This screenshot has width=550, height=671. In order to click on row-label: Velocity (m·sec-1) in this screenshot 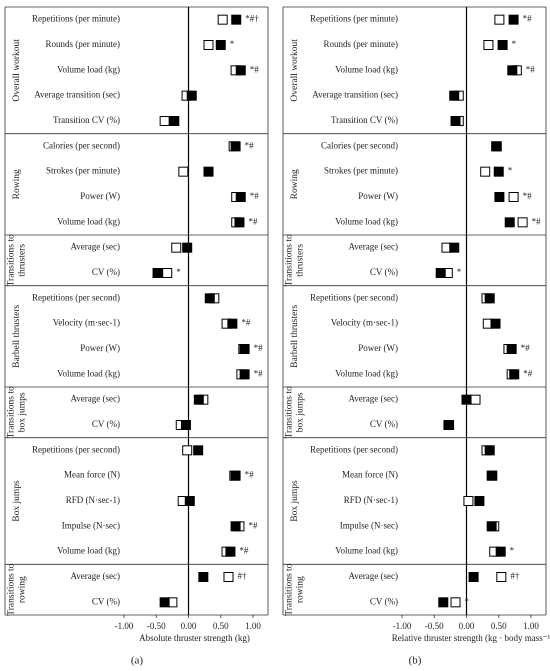, I will do `click(364, 323)`.